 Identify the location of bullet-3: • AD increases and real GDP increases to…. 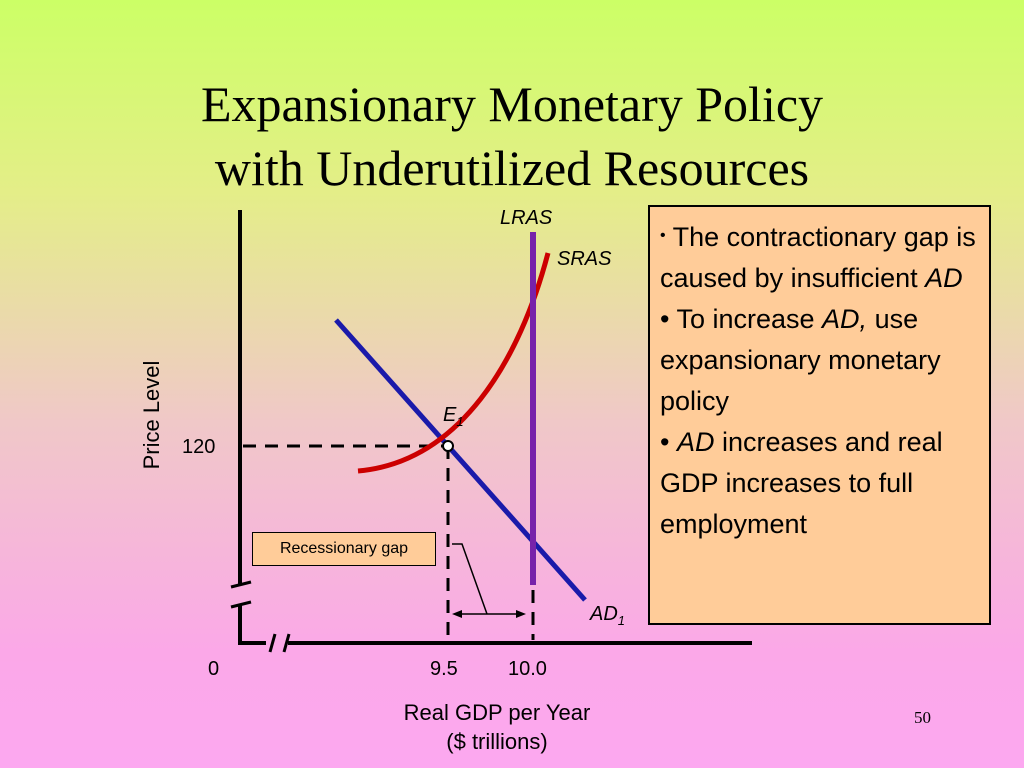
(801, 483).